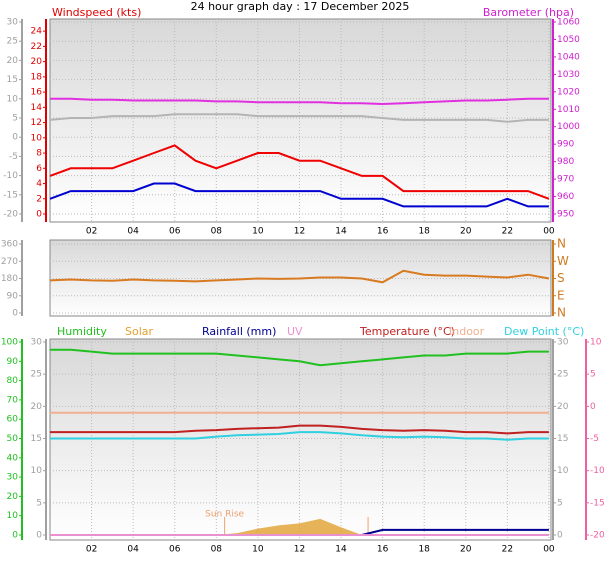 This screenshot has height=561, width=608. What do you see at coordinates (13, 420) in the screenshot?
I see `y-tick-label: 60` at bounding box center [13, 420].